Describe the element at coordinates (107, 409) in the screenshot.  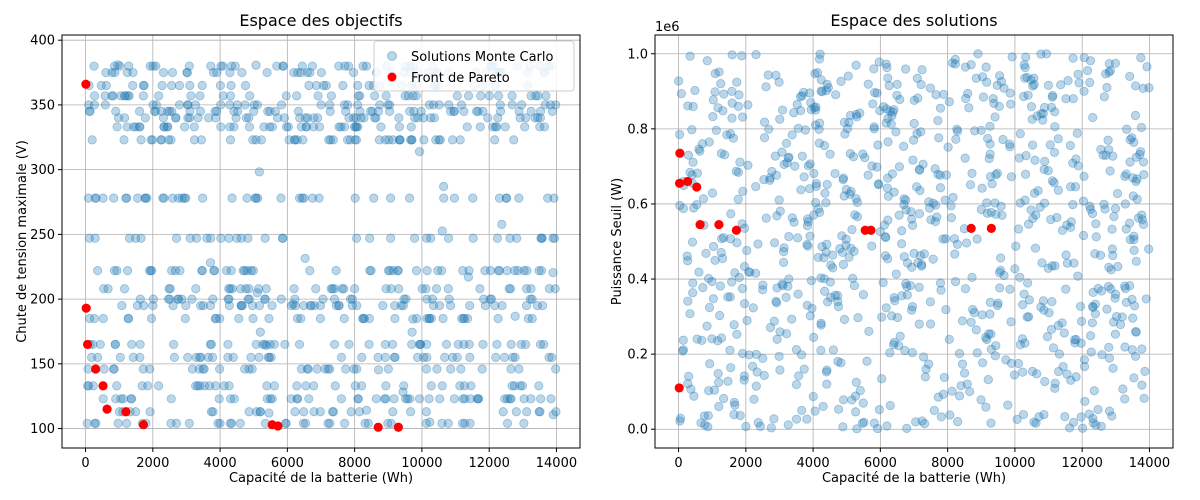
I see `pareto-point` at that location.